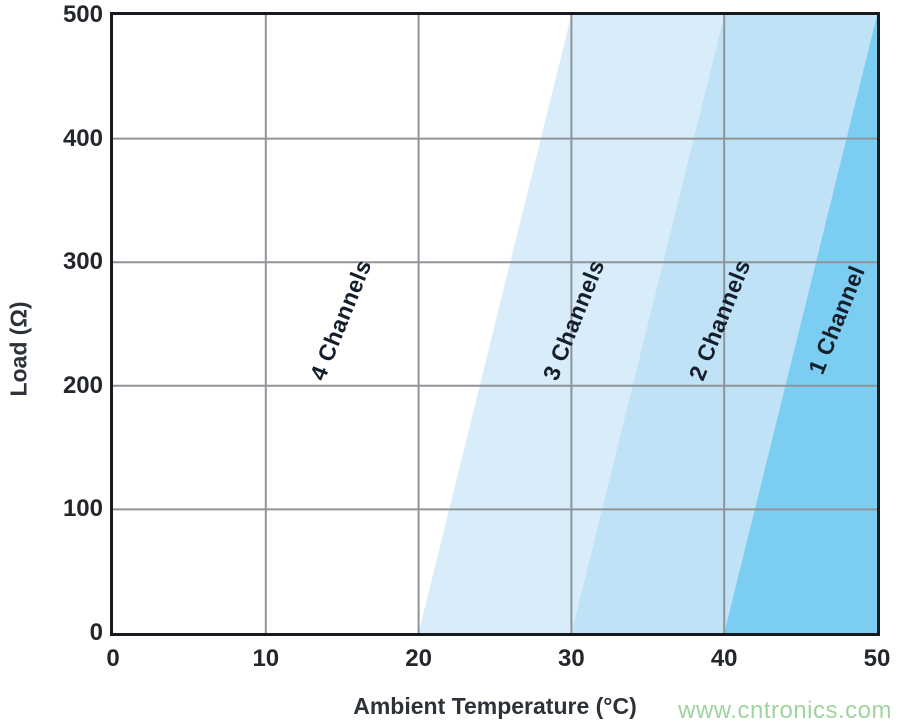 The width and height of the screenshot is (900, 727). I want to click on x-tick-label-20: 20, so click(418, 658).